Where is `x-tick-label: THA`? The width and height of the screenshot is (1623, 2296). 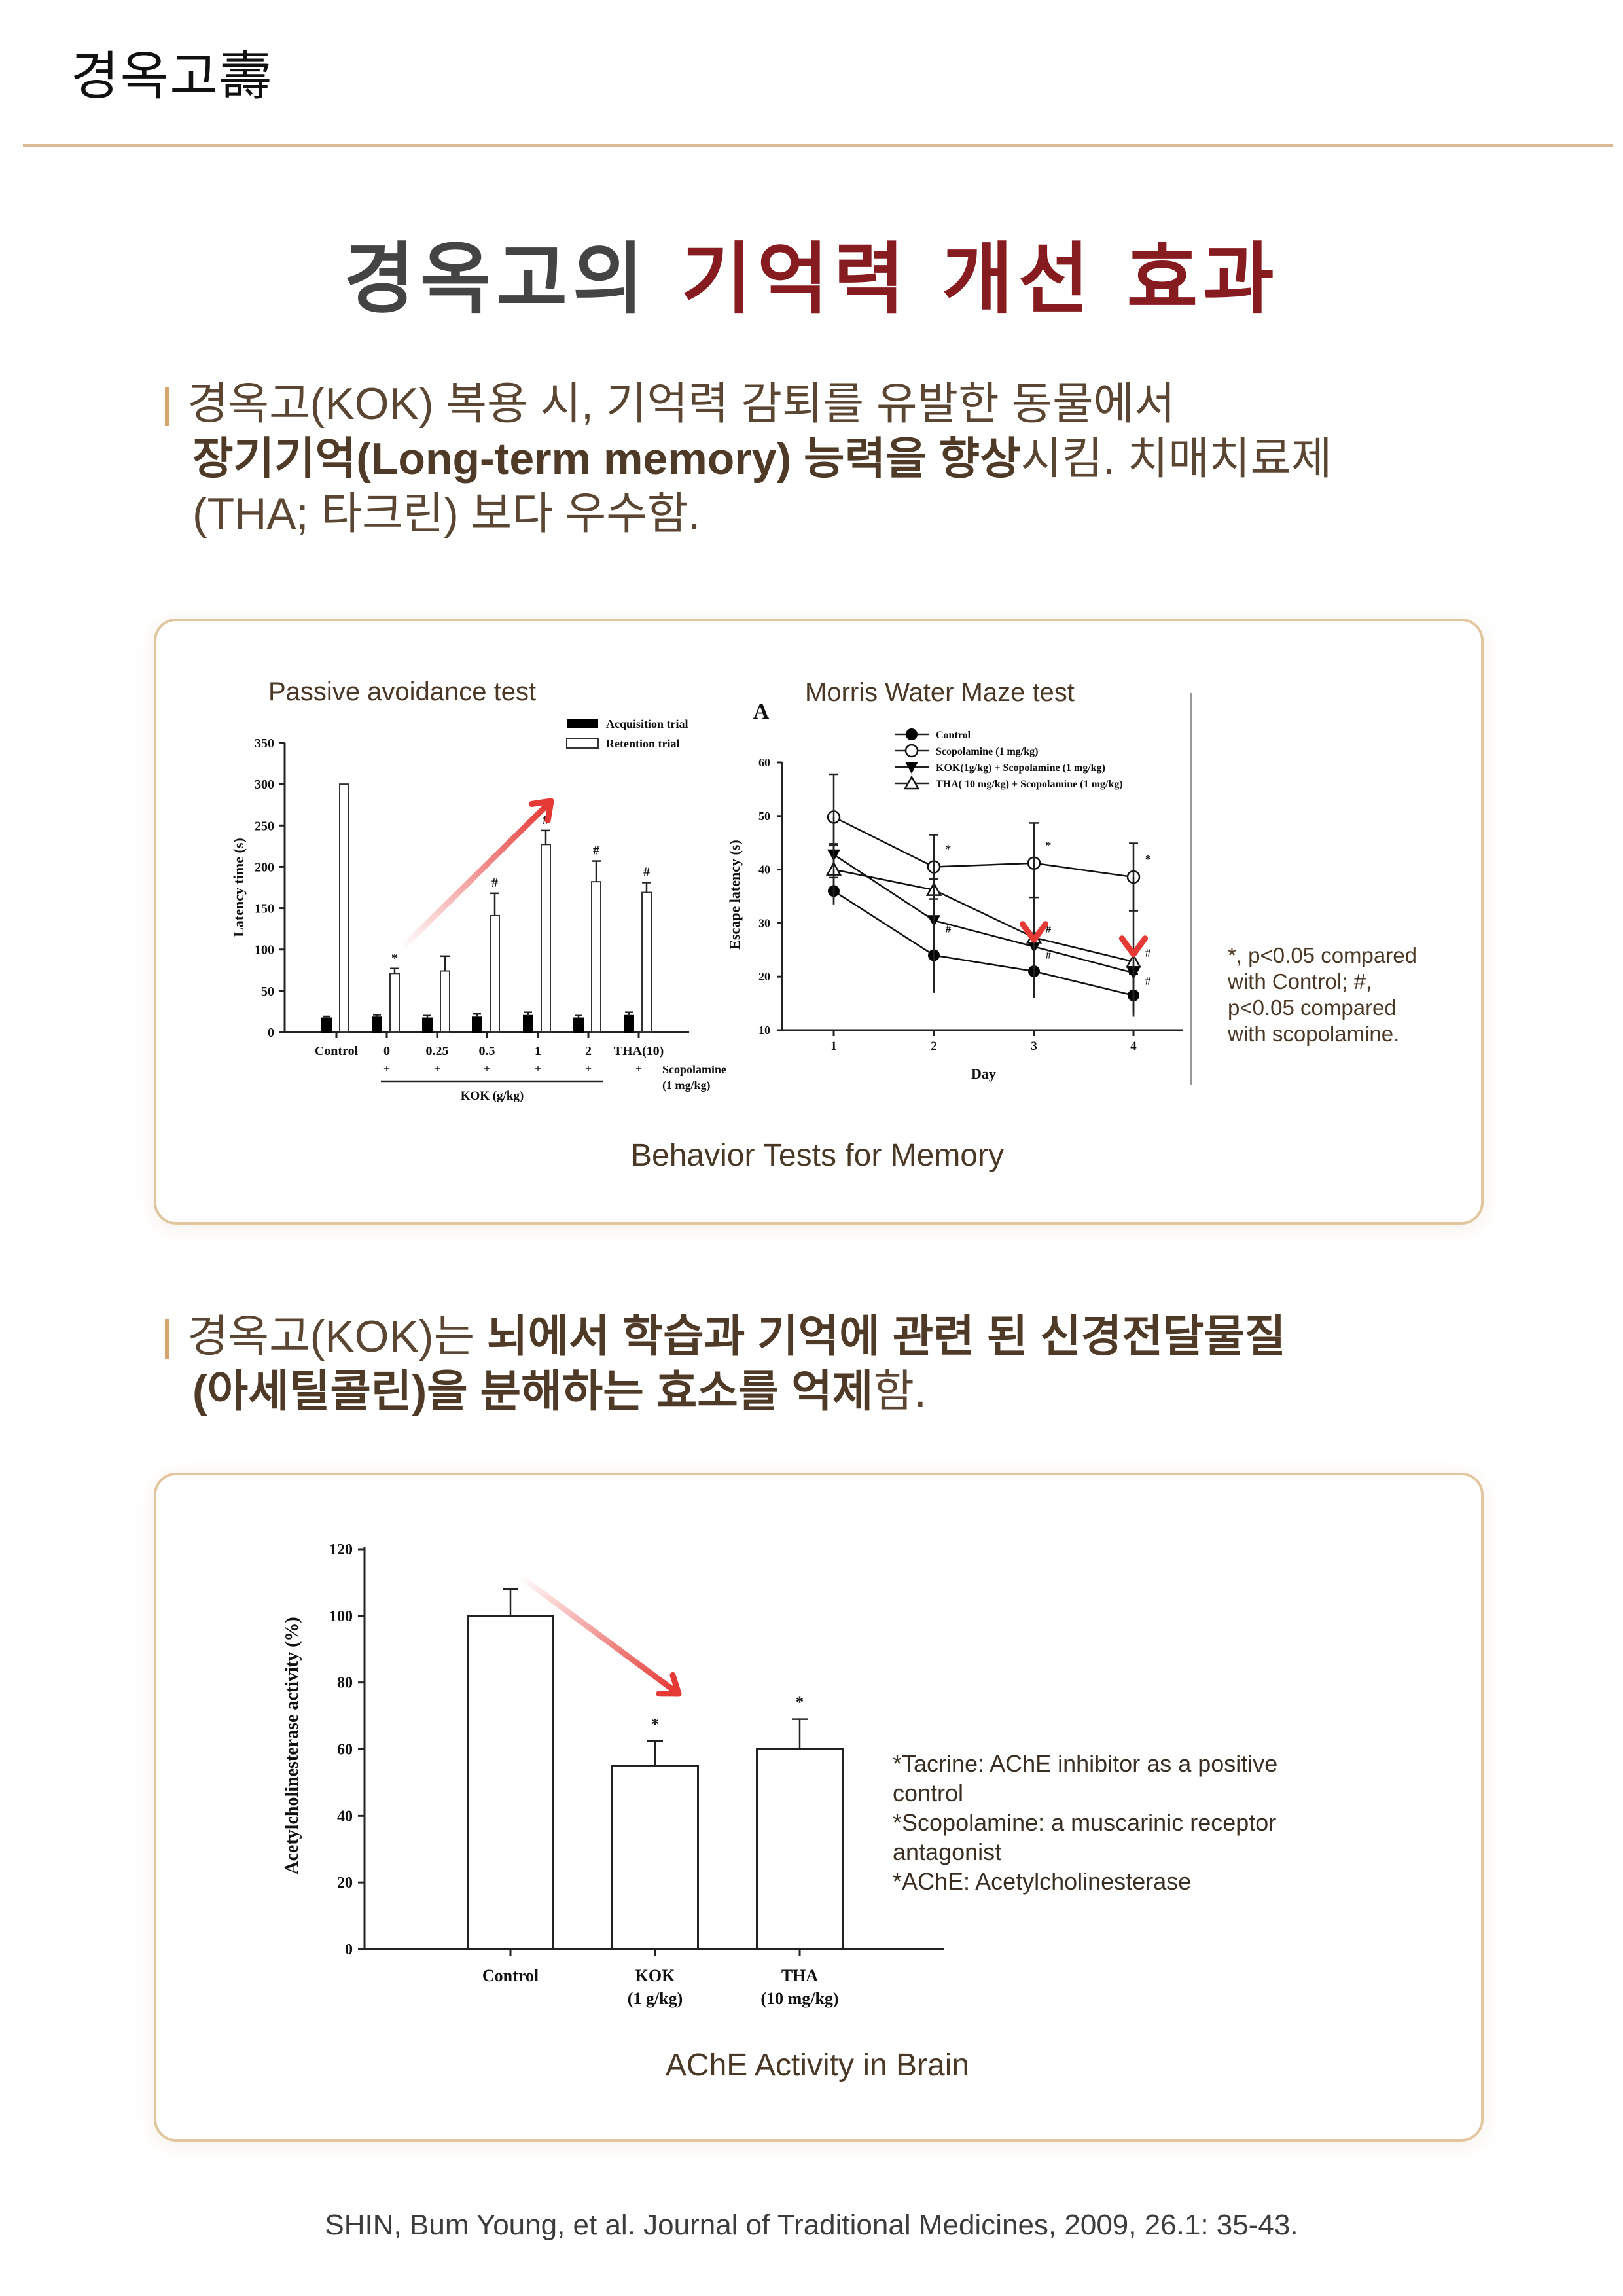
x-tick-label: THA is located at coordinates (800, 1975).